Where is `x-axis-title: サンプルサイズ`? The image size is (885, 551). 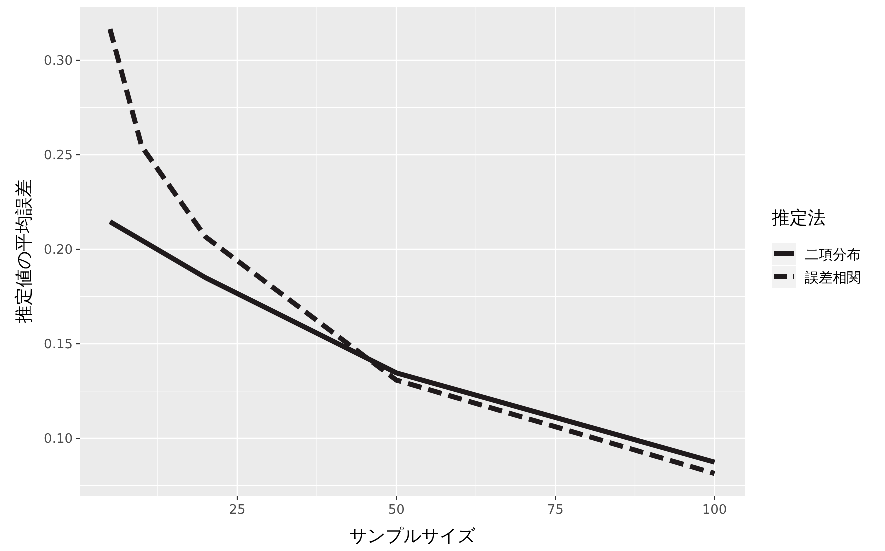
x-axis-title: サンプルサイズ is located at coordinates (413, 536).